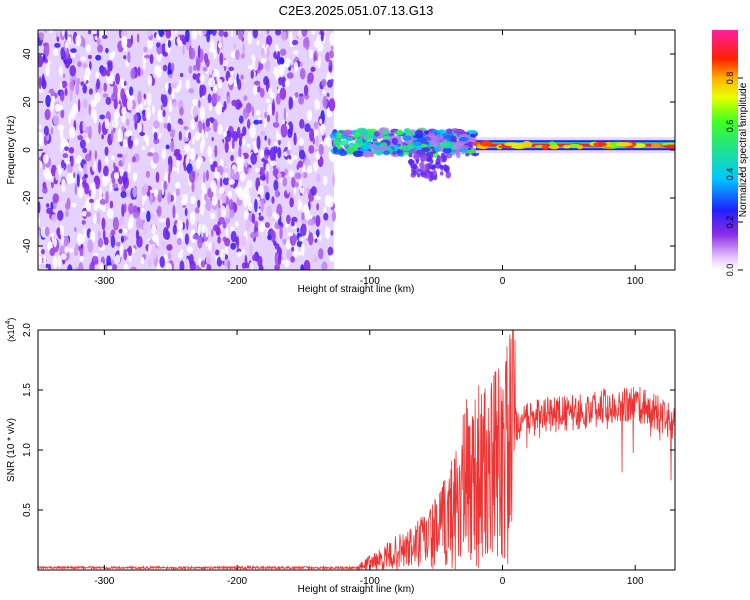 The height and width of the screenshot is (600, 750). What do you see at coordinates (370, 281) in the screenshot?
I see `heatmap-x-tick-label: -100` at bounding box center [370, 281].